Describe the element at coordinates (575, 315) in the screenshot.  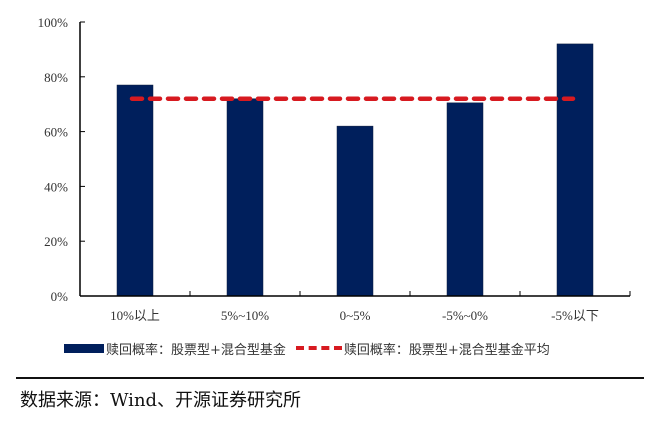
I see `x-category-label: -5%以下` at that location.